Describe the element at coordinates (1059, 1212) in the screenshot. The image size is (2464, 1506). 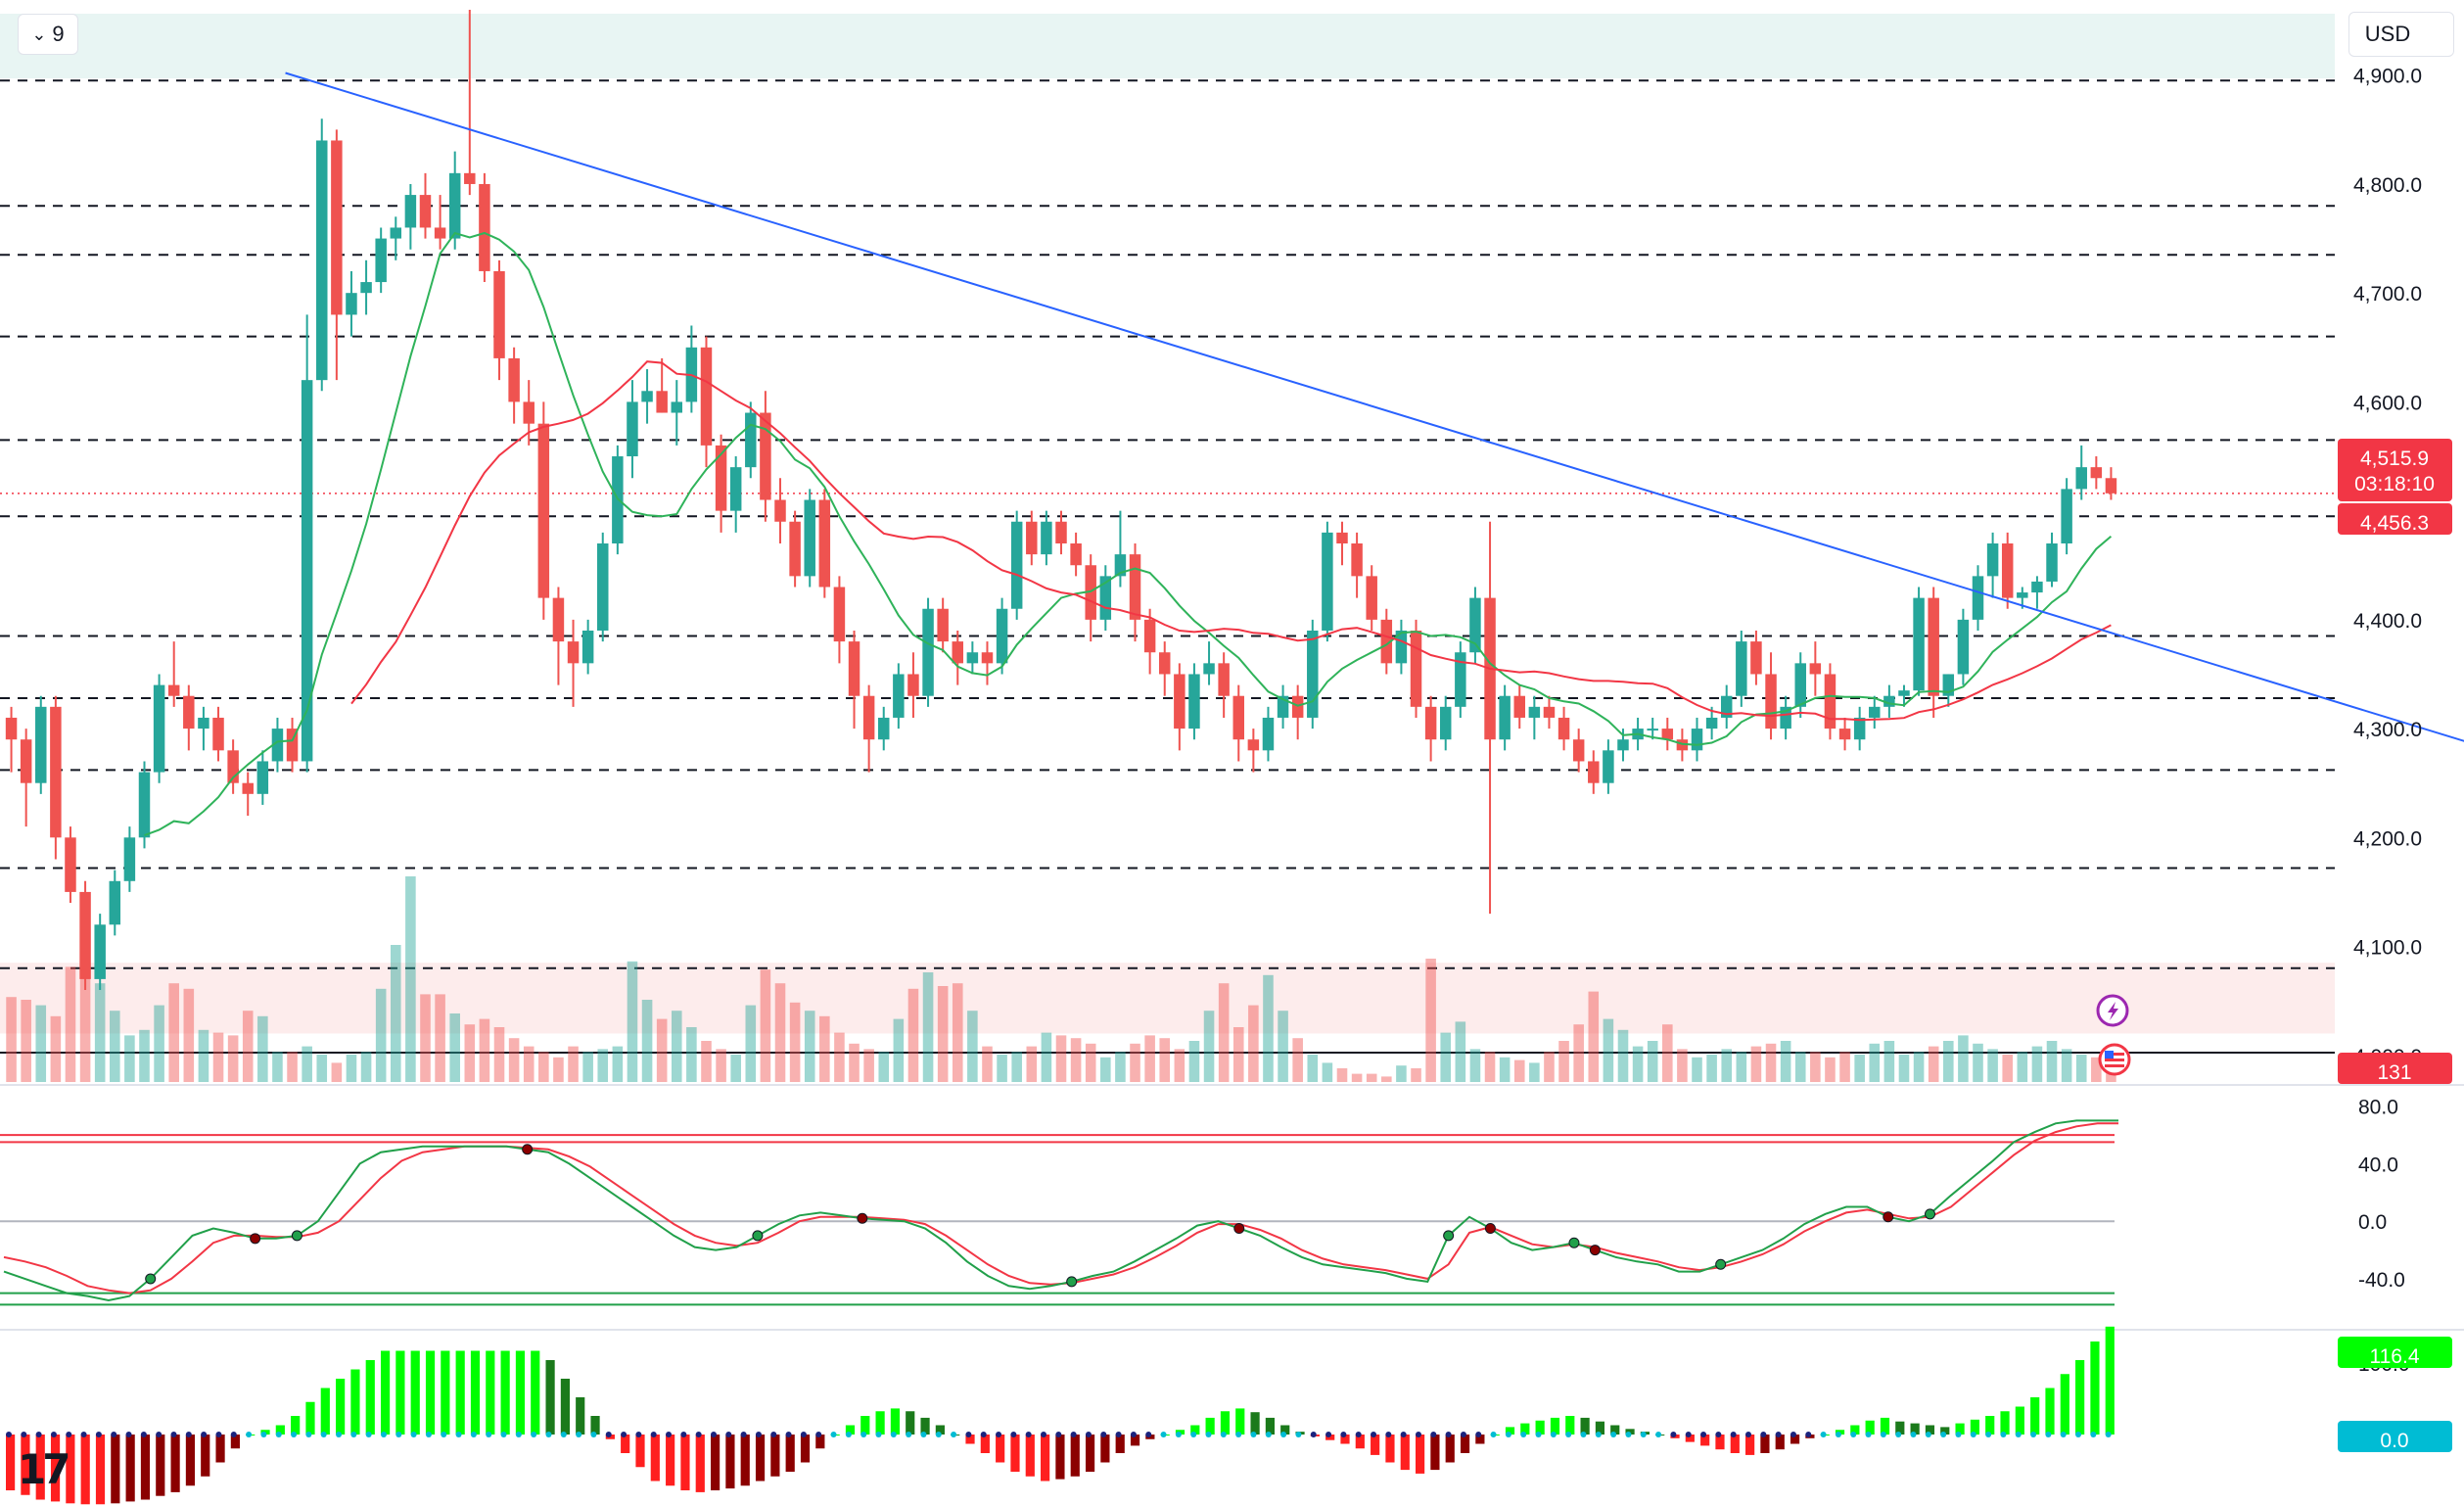
I see `oscillator-pane` at that location.